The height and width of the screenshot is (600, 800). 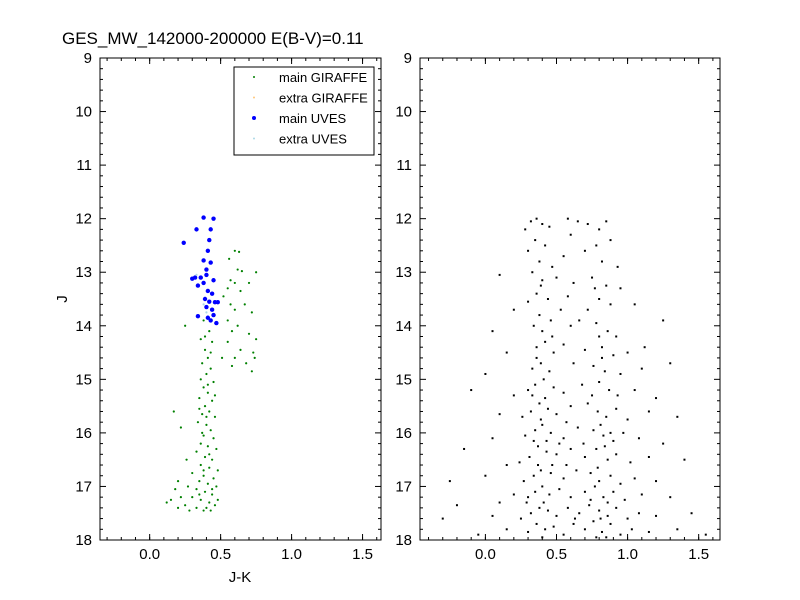 I want to click on y-tick-label: 14, so click(x=403, y=326).